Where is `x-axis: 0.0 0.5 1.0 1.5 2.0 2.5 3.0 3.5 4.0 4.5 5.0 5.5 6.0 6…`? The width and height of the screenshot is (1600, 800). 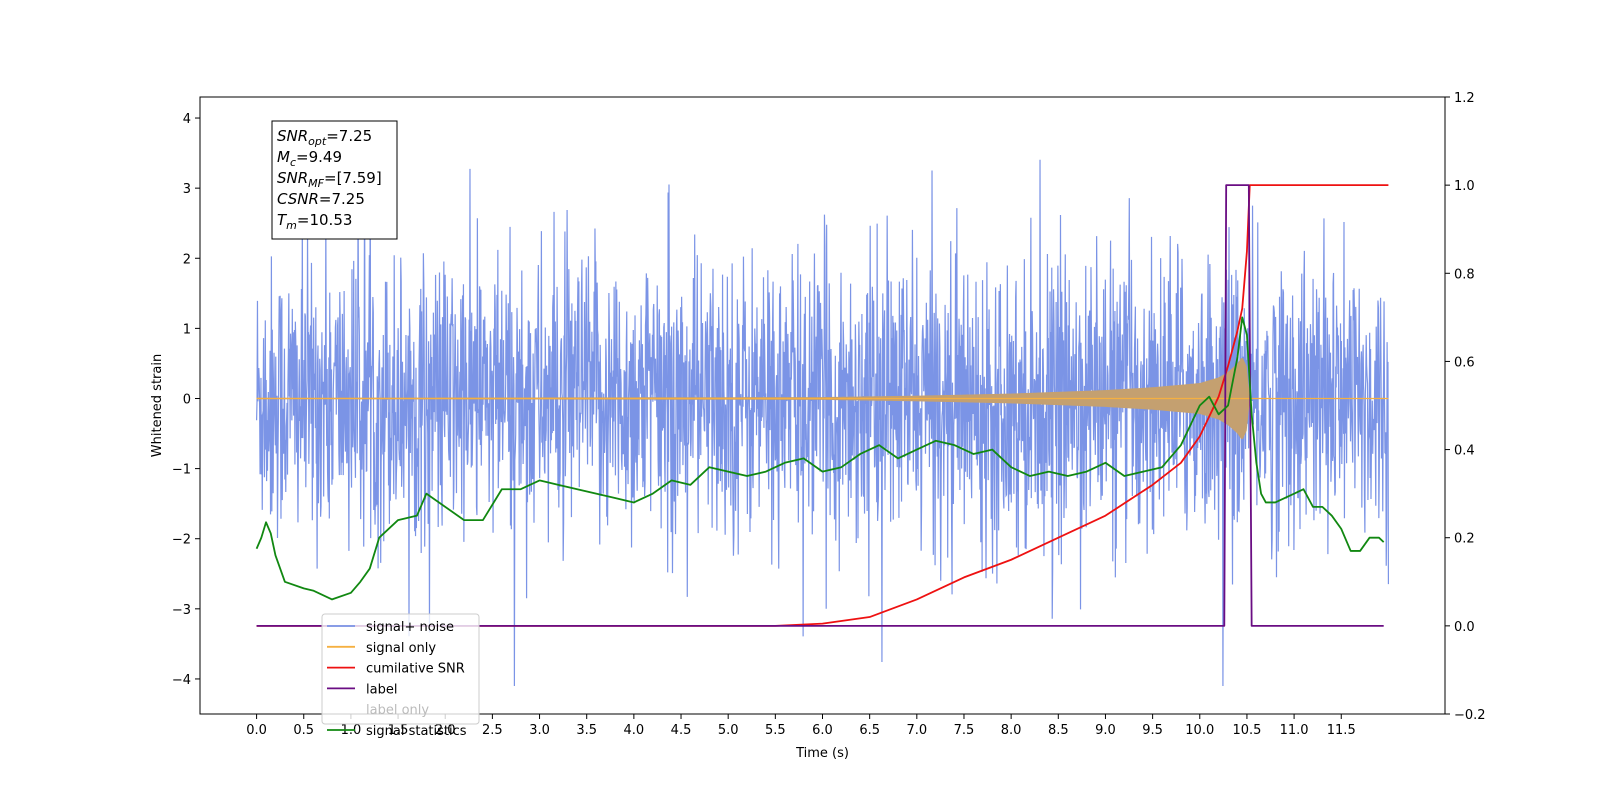
x-axis: 0.0 0.5 1.0 1.5 2.0 2.5 3.0 3.5 4.0 4.5 5.0 5.5 6.0 6… is located at coordinates (801, 726).